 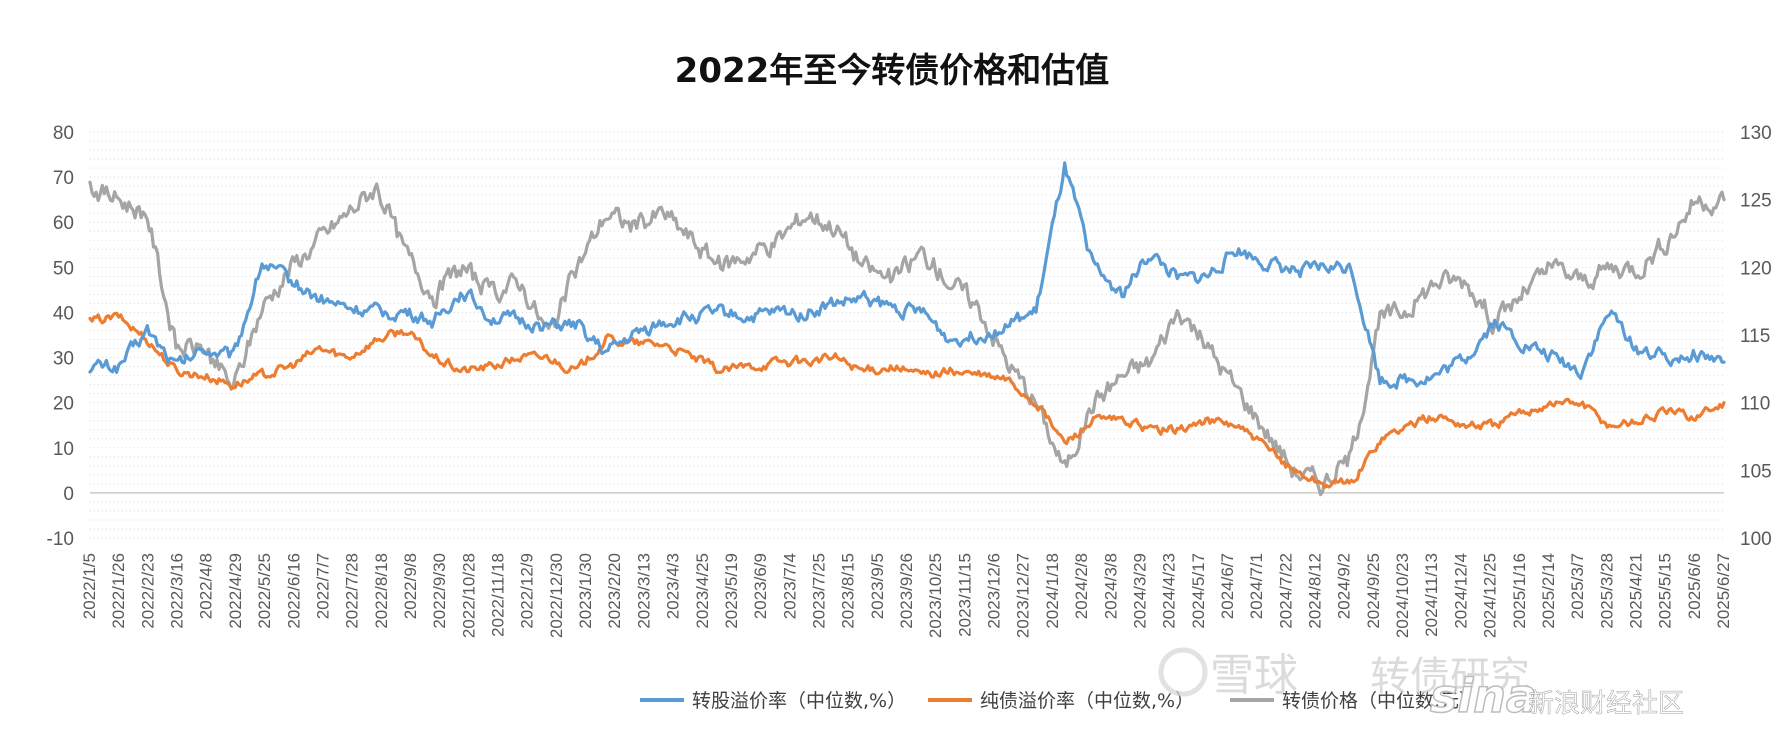 I want to click on x-tick-label: 2024/7/22, so click(x=1285, y=591).